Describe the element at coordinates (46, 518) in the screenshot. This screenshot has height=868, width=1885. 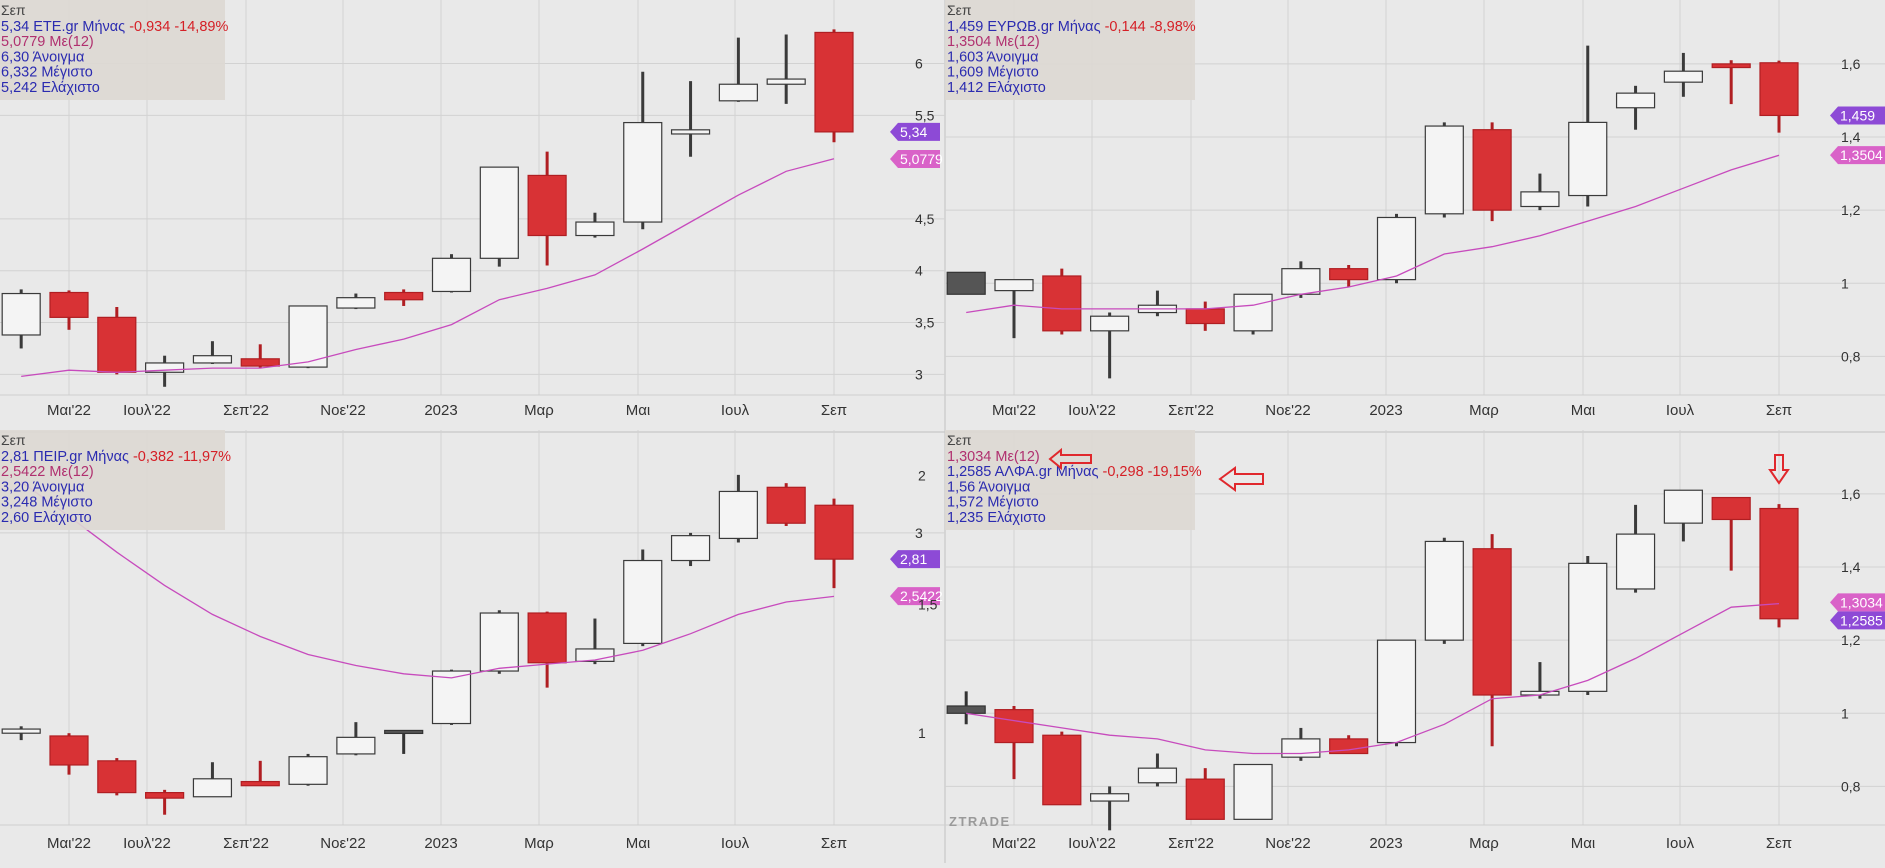
I see `legend-row: 2,60 Ελάχιστο` at that location.